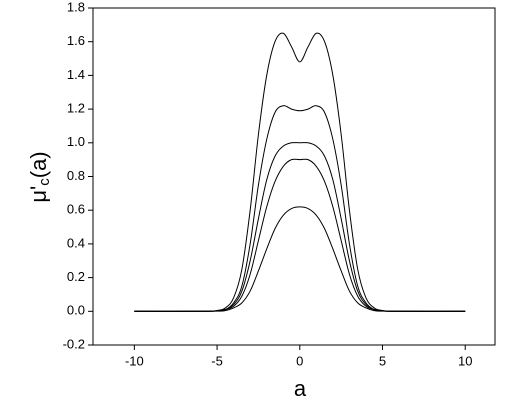 The width and height of the screenshot is (507, 401). Describe the element at coordinates (38, 164) in the screenshot. I see `y-axis-title-argument: (a)` at that location.